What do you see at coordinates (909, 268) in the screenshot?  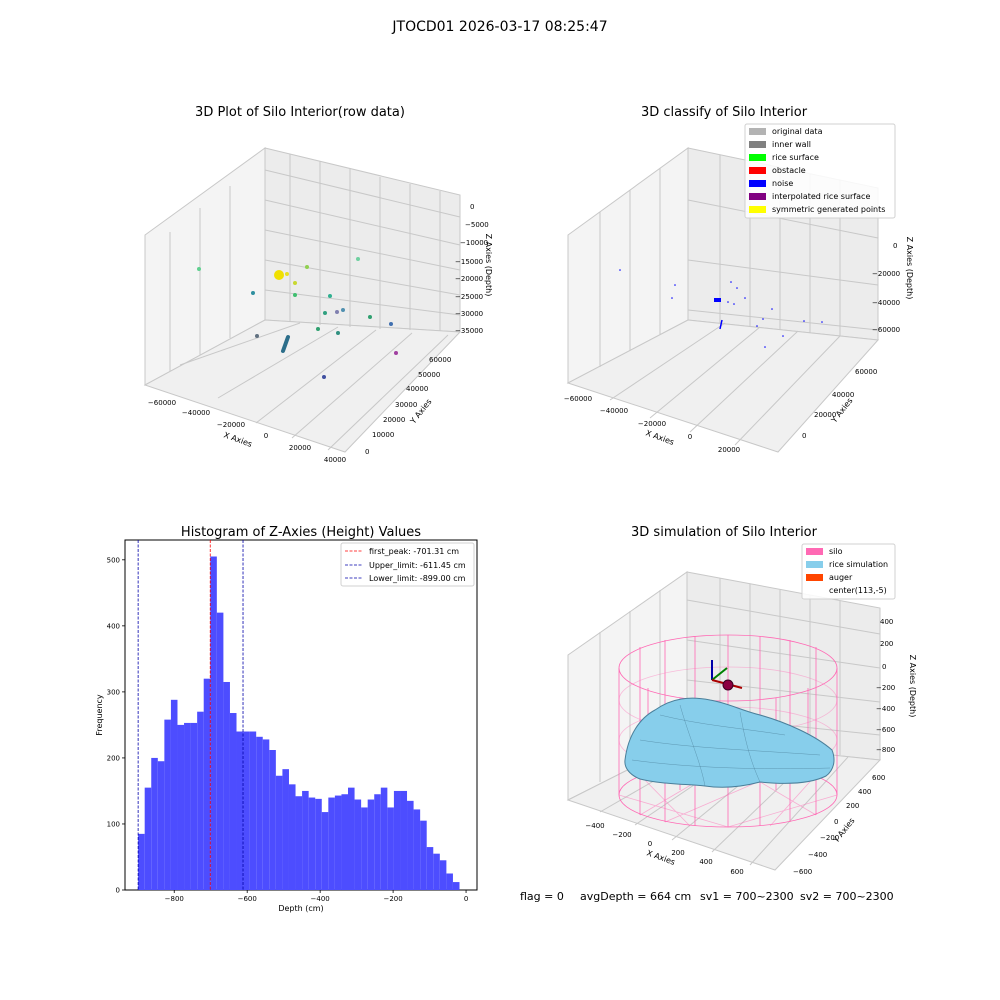 I see `classify-z-label: Z Axies (Depth)` at bounding box center [909, 268].